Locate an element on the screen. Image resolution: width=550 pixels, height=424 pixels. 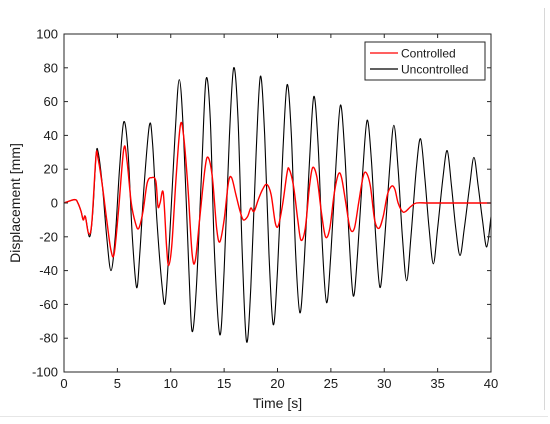
x-tick-label: 20 is located at coordinates (277, 383).